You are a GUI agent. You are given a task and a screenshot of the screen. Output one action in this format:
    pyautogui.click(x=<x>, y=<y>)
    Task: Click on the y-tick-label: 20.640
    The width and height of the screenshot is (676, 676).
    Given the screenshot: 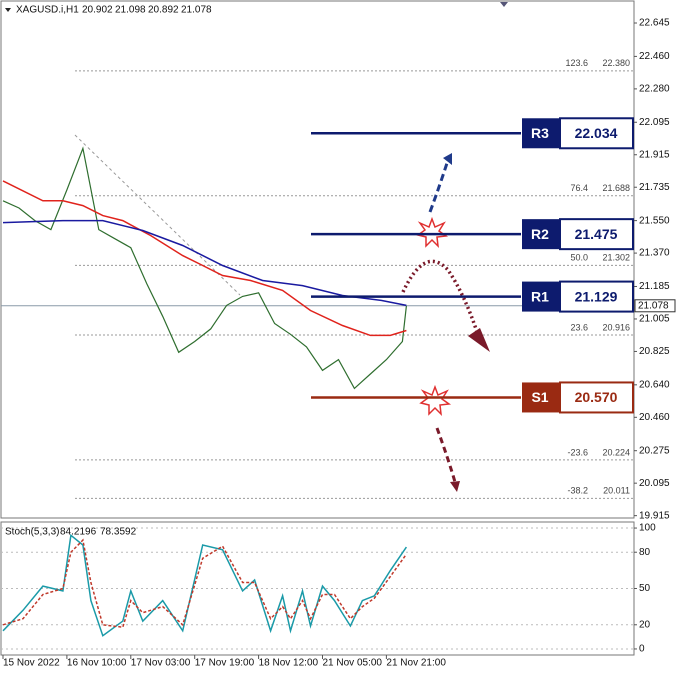 What is the action you would take?
    pyautogui.click(x=654, y=384)
    